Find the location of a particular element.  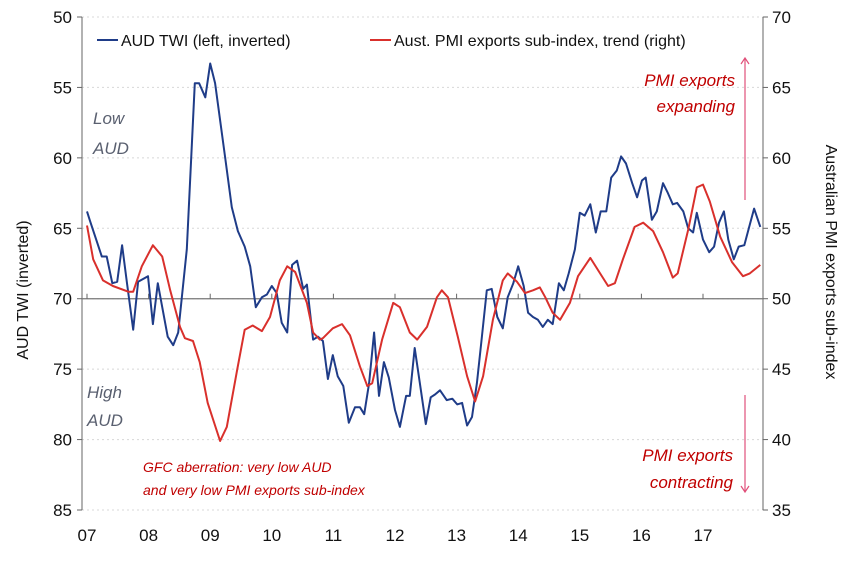

x-tick-label: 11 is located at coordinates (334, 535).